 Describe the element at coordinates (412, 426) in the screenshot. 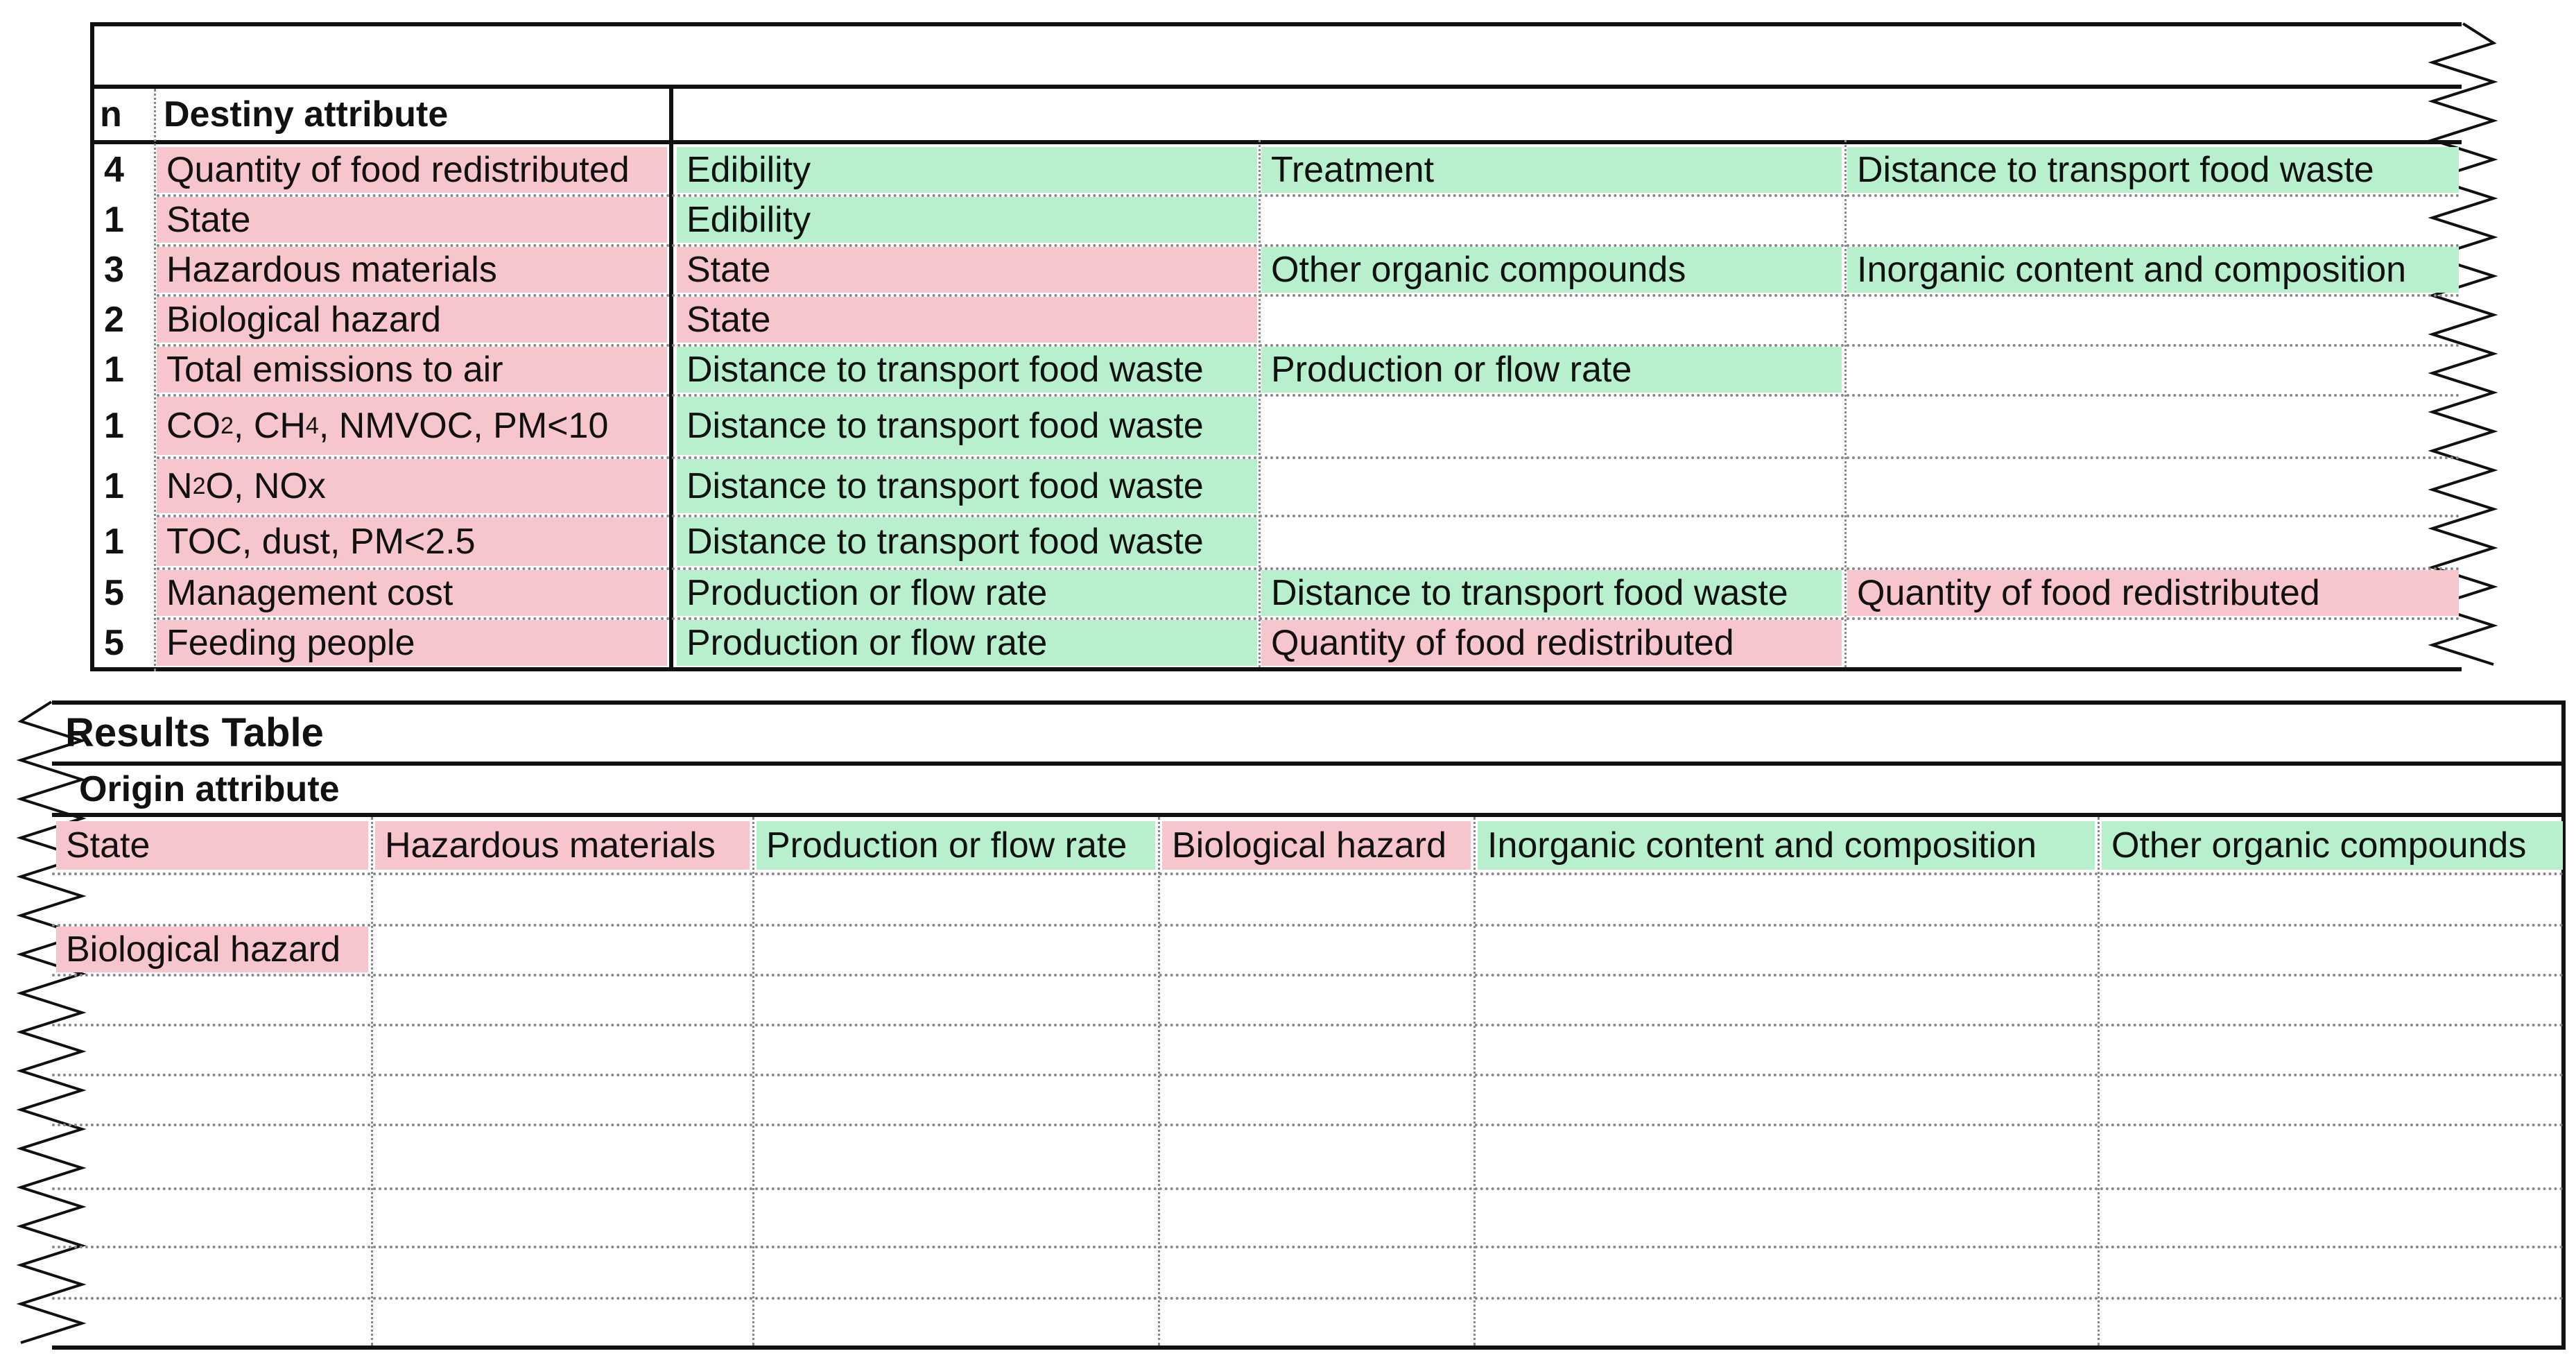

I see `destiny-cell: CO 2, CH 4, NMVOC, PM<10` at that location.